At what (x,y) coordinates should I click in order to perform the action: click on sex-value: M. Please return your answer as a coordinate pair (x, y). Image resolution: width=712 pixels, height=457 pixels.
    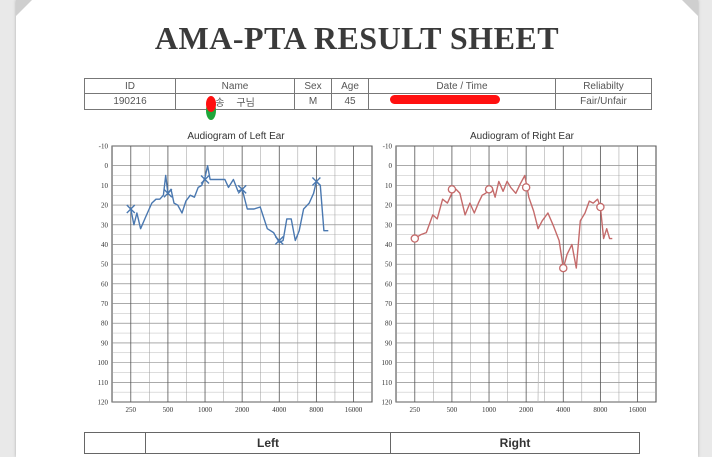
    Looking at the image, I should click on (313, 101).